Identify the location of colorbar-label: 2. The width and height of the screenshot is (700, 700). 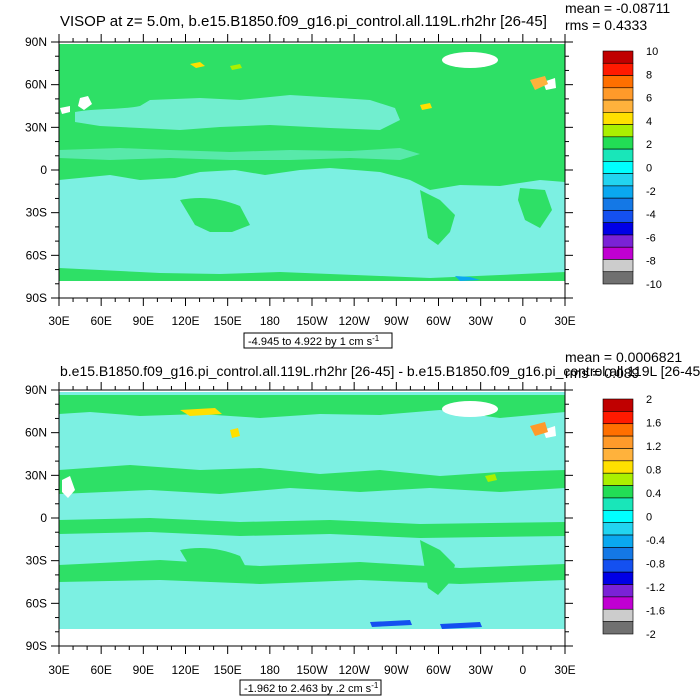
(649, 145).